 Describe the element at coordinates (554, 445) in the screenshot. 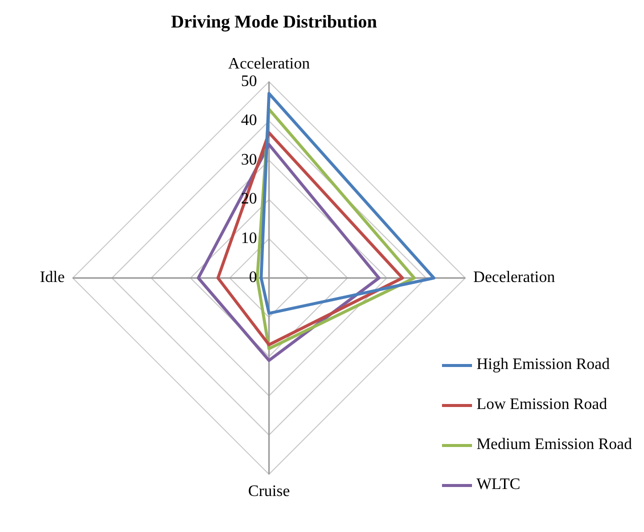

I see `legend-label: Medium Emission Road` at that location.